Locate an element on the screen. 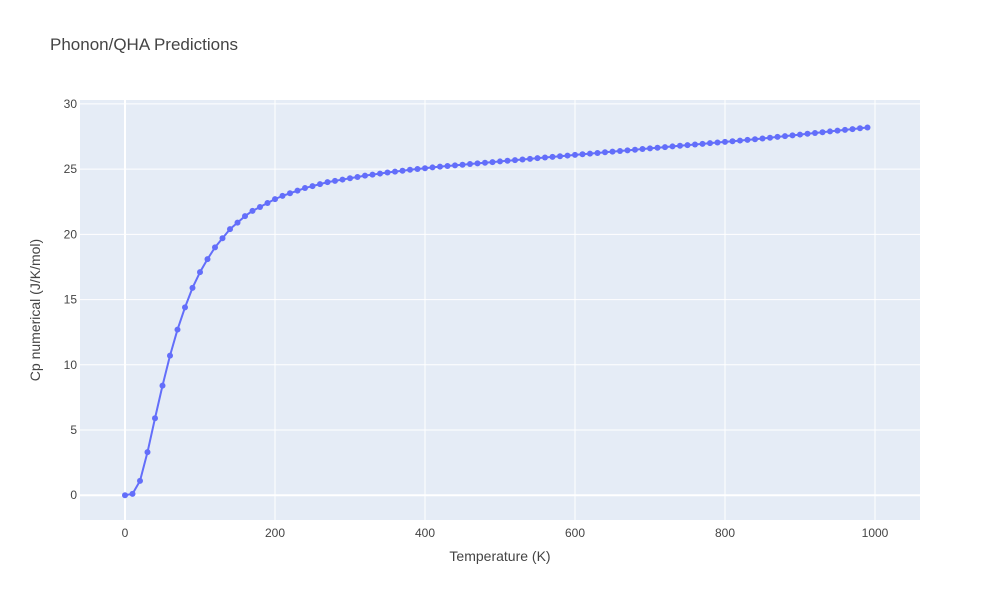  y-tick-label: 25 is located at coordinates (71, 169).